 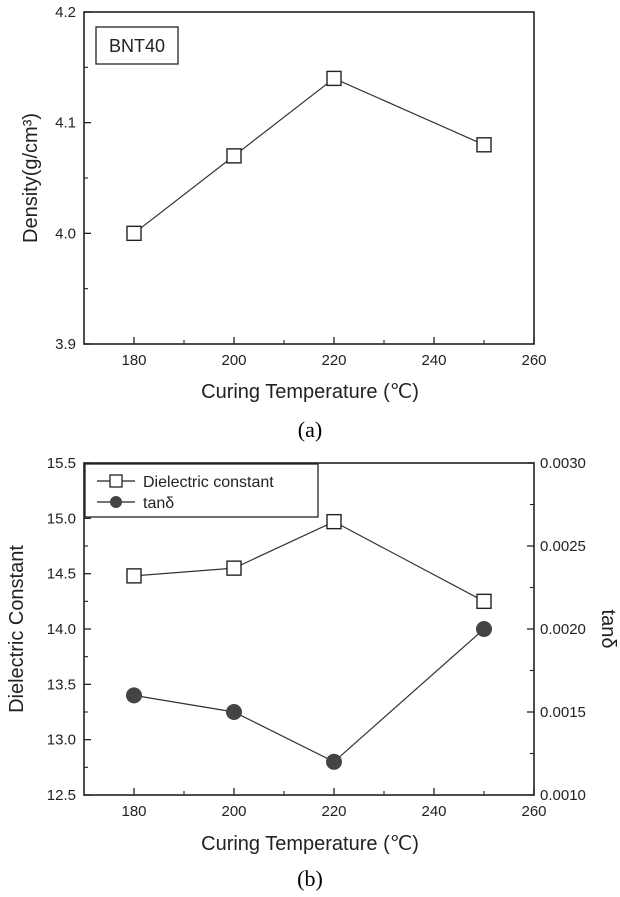 I want to click on y-tick-label-a-0: 3.9, so click(x=65, y=344).